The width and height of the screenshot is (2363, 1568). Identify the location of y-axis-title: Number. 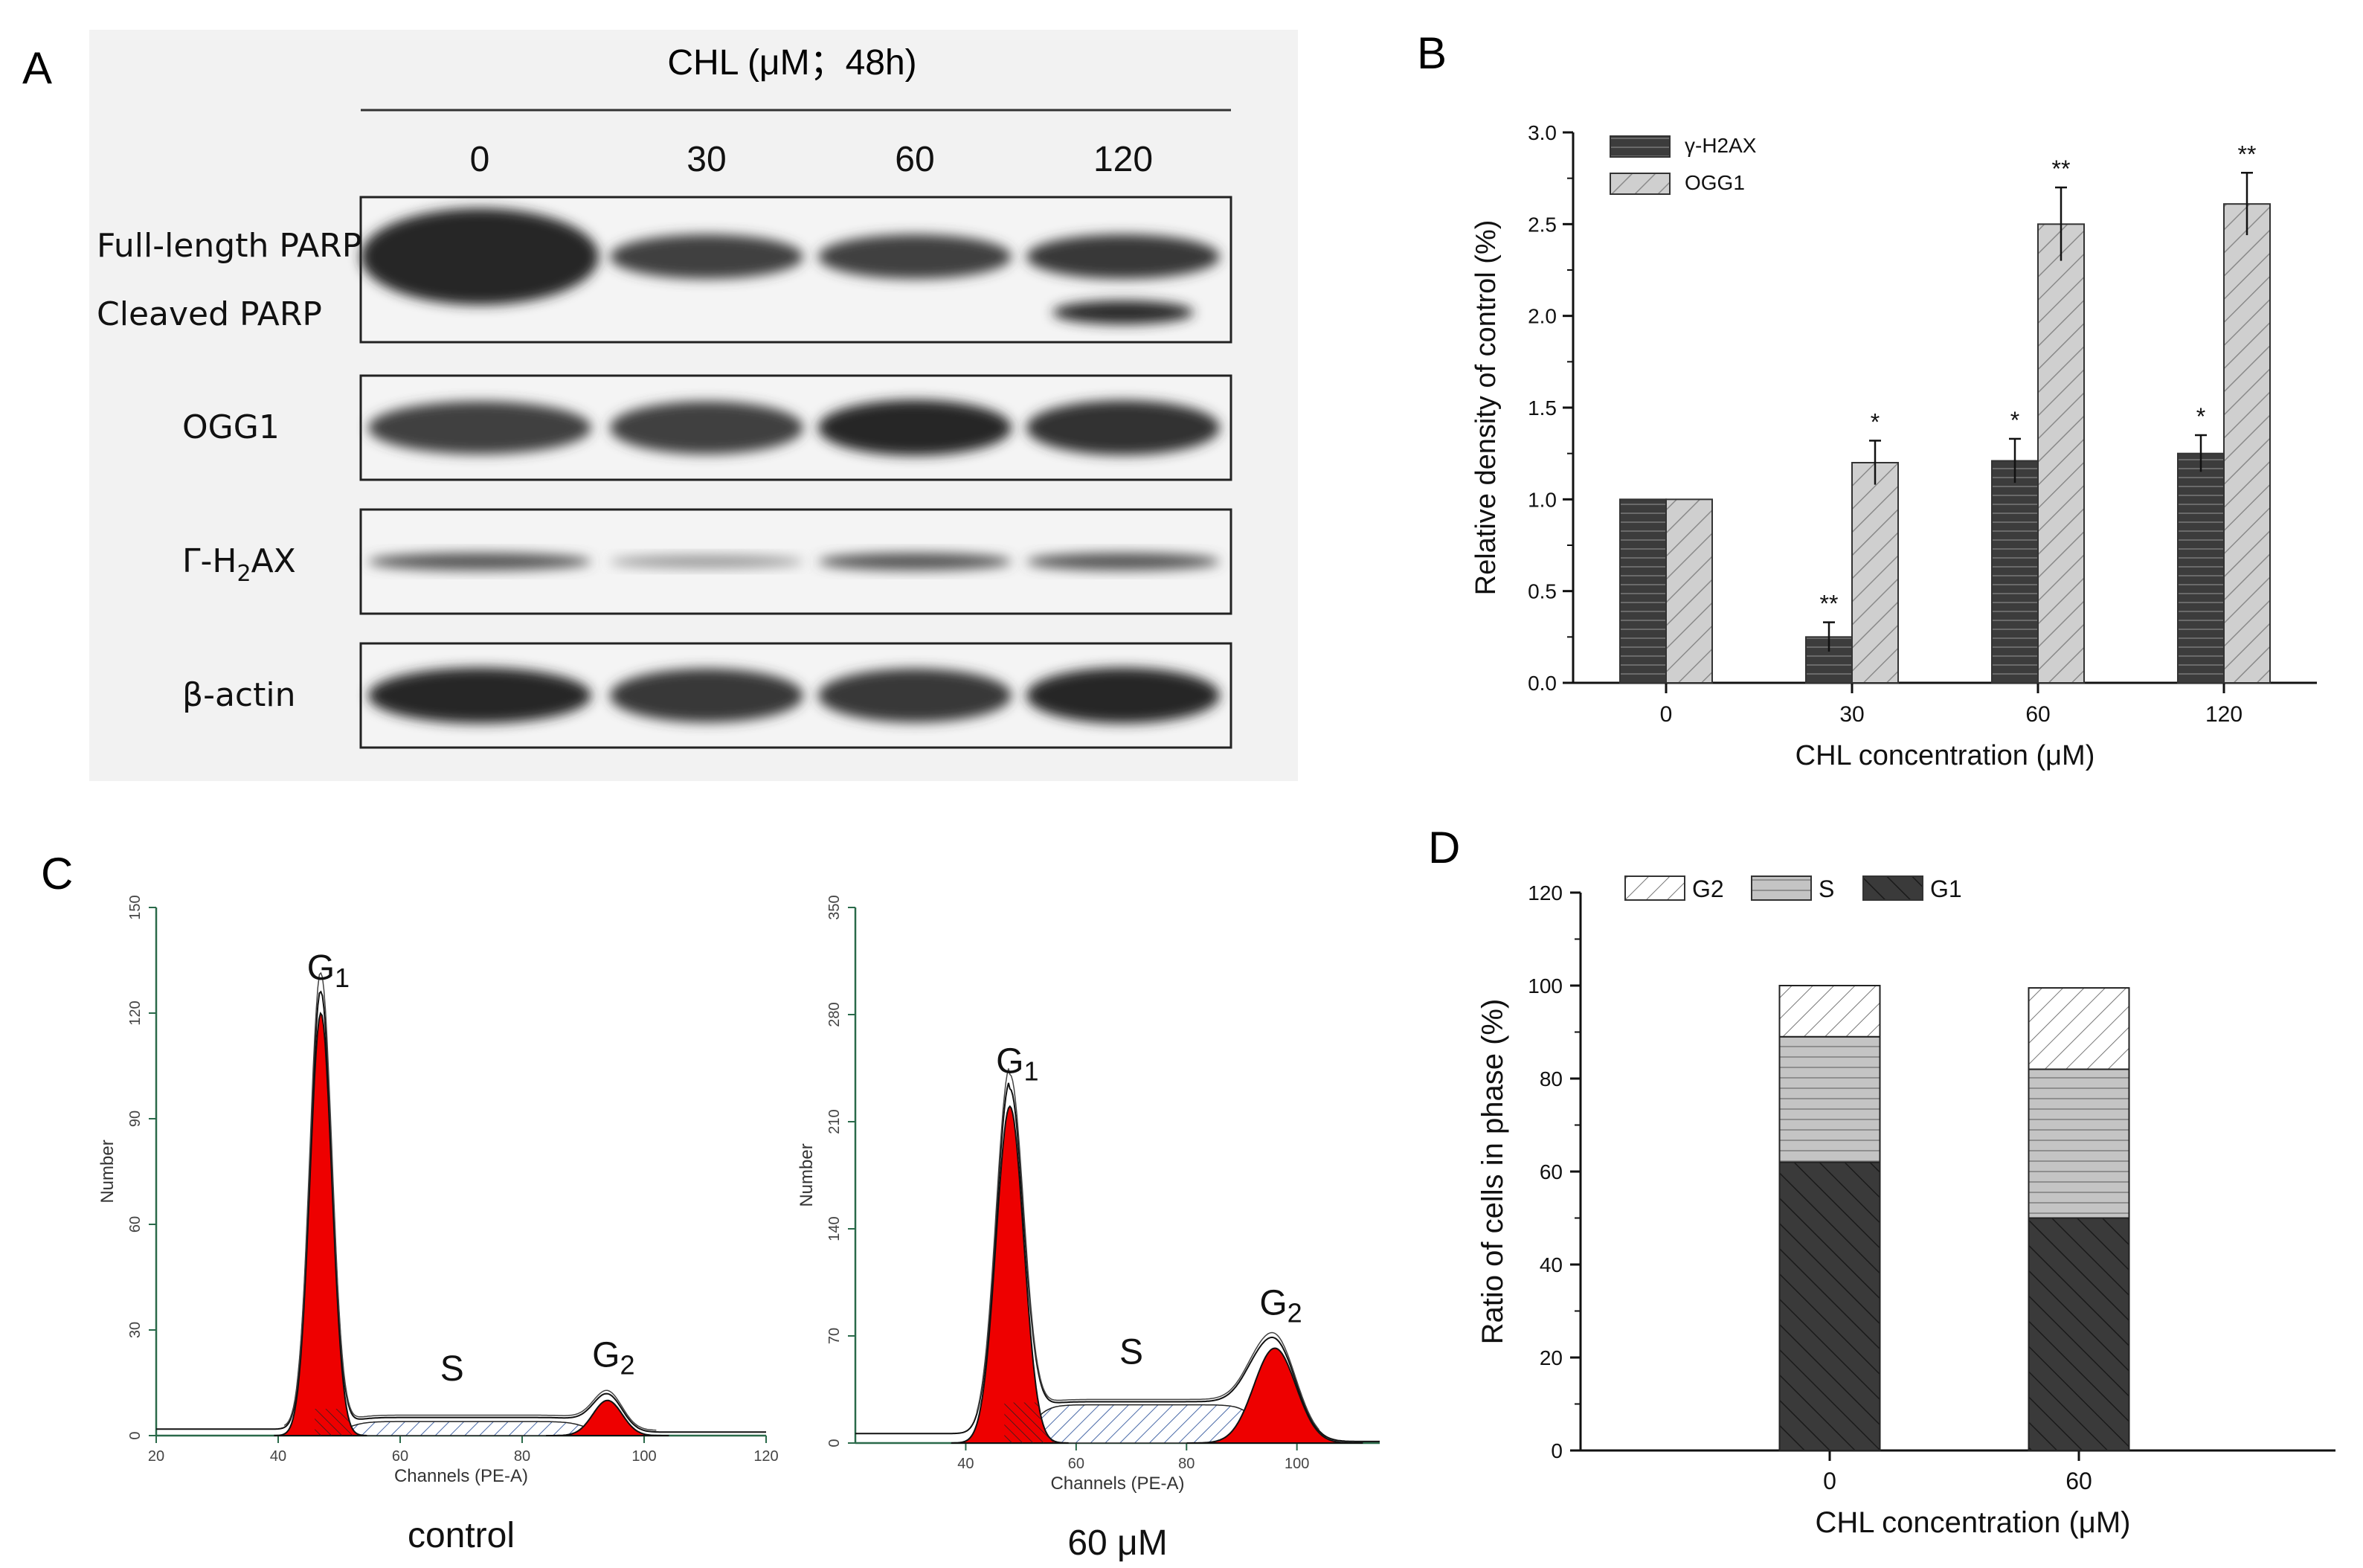
(107, 1171).